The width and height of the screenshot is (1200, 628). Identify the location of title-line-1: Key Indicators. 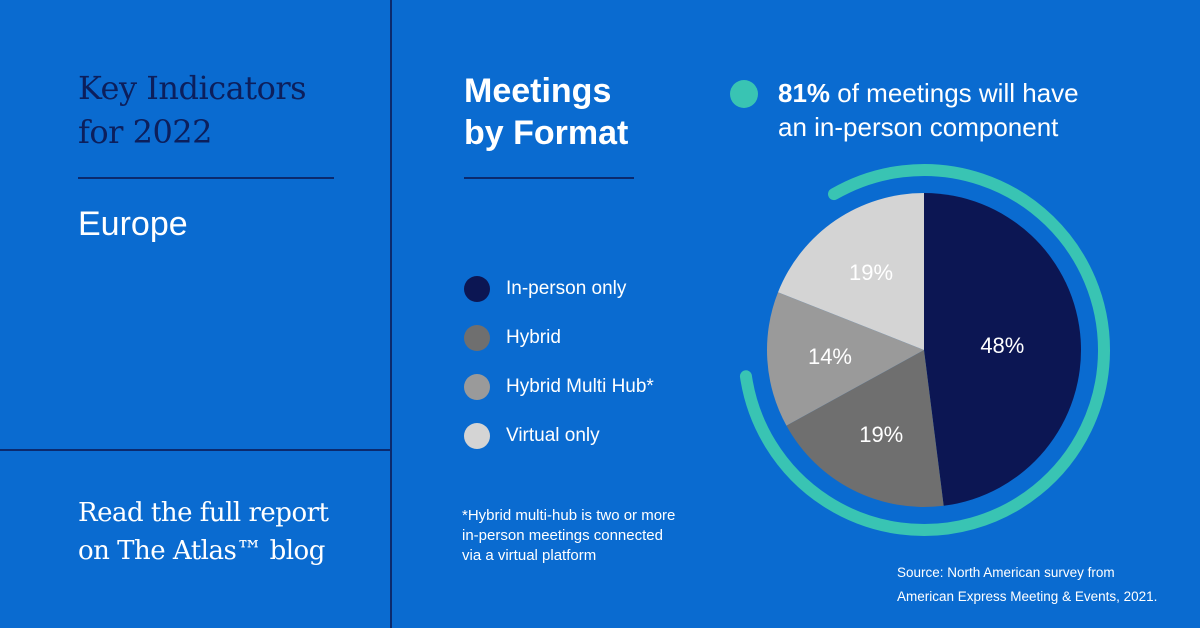
(192, 88).